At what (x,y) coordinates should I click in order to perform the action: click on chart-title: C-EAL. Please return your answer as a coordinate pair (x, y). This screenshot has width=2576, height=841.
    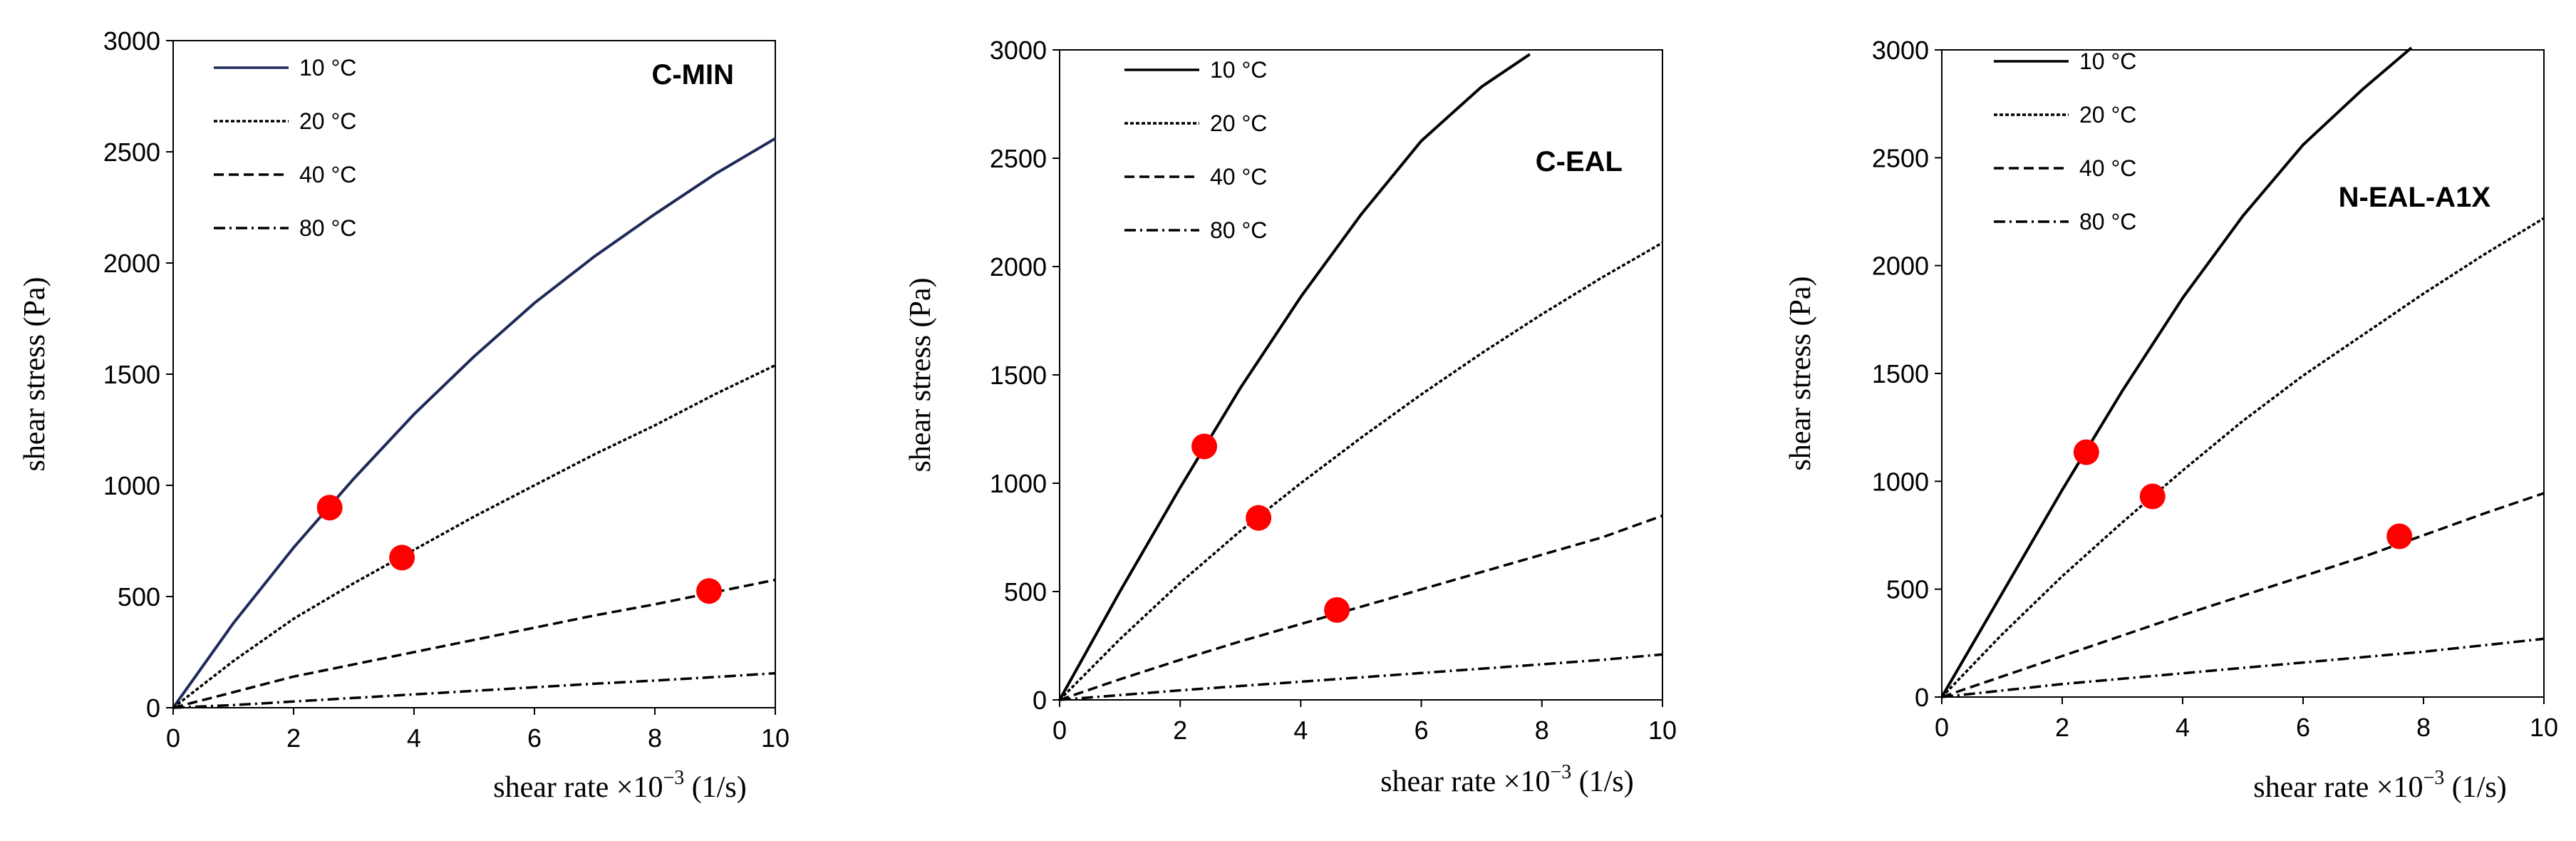
    Looking at the image, I should click on (1580, 162).